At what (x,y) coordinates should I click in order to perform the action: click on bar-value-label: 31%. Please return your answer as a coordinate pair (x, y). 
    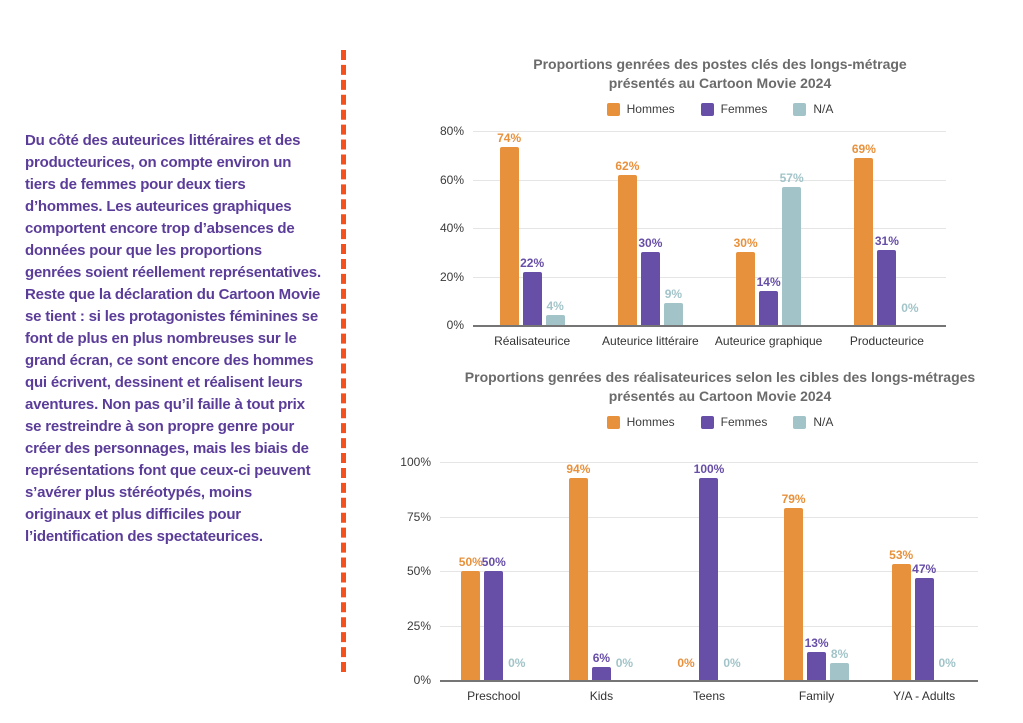
    Looking at the image, I should click on (886, 241).